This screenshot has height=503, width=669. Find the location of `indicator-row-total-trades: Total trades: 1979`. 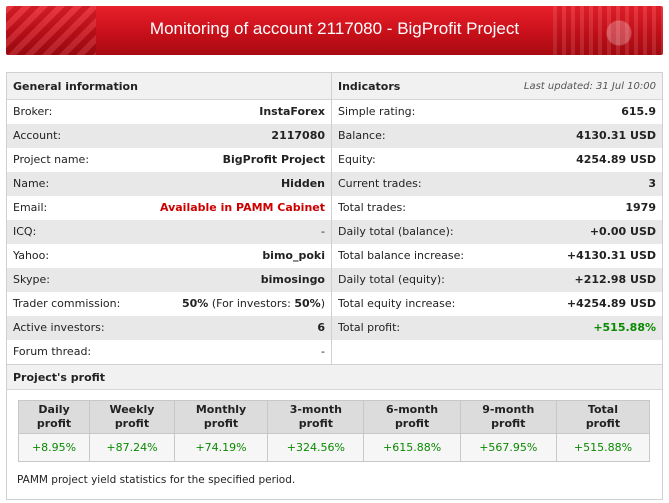

indicator-row-total-trades: Total trades: 1979 is located at coordinates (497, 208).